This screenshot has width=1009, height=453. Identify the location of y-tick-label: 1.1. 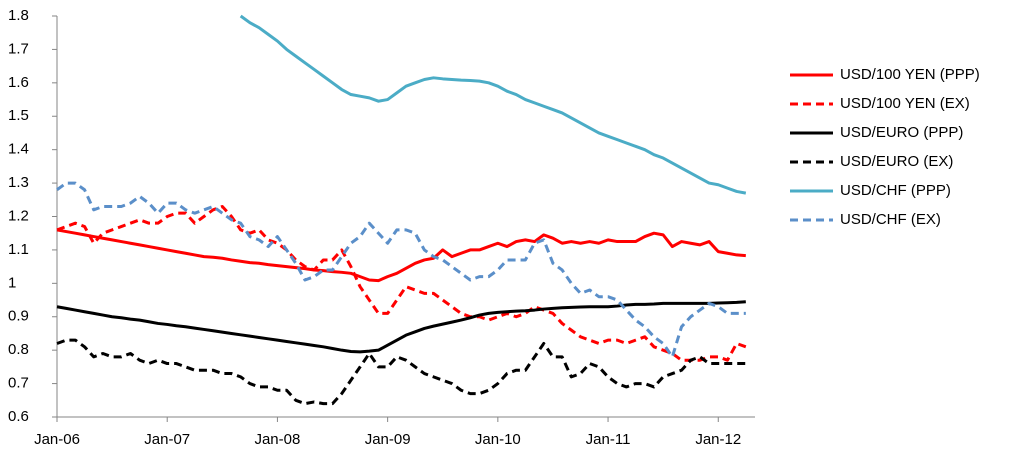
(18, 249).